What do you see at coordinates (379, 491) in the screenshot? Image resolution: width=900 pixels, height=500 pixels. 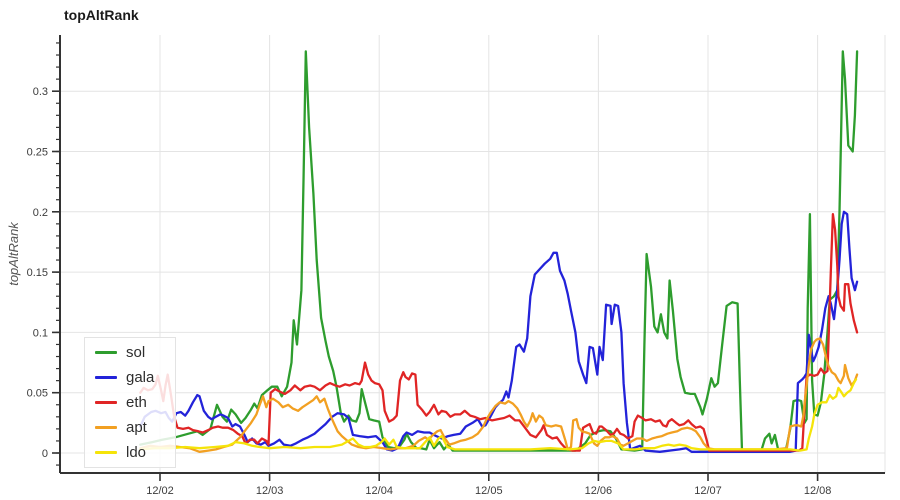 I see `x-tick-label: 12/04` at bounding box center [379, 491].